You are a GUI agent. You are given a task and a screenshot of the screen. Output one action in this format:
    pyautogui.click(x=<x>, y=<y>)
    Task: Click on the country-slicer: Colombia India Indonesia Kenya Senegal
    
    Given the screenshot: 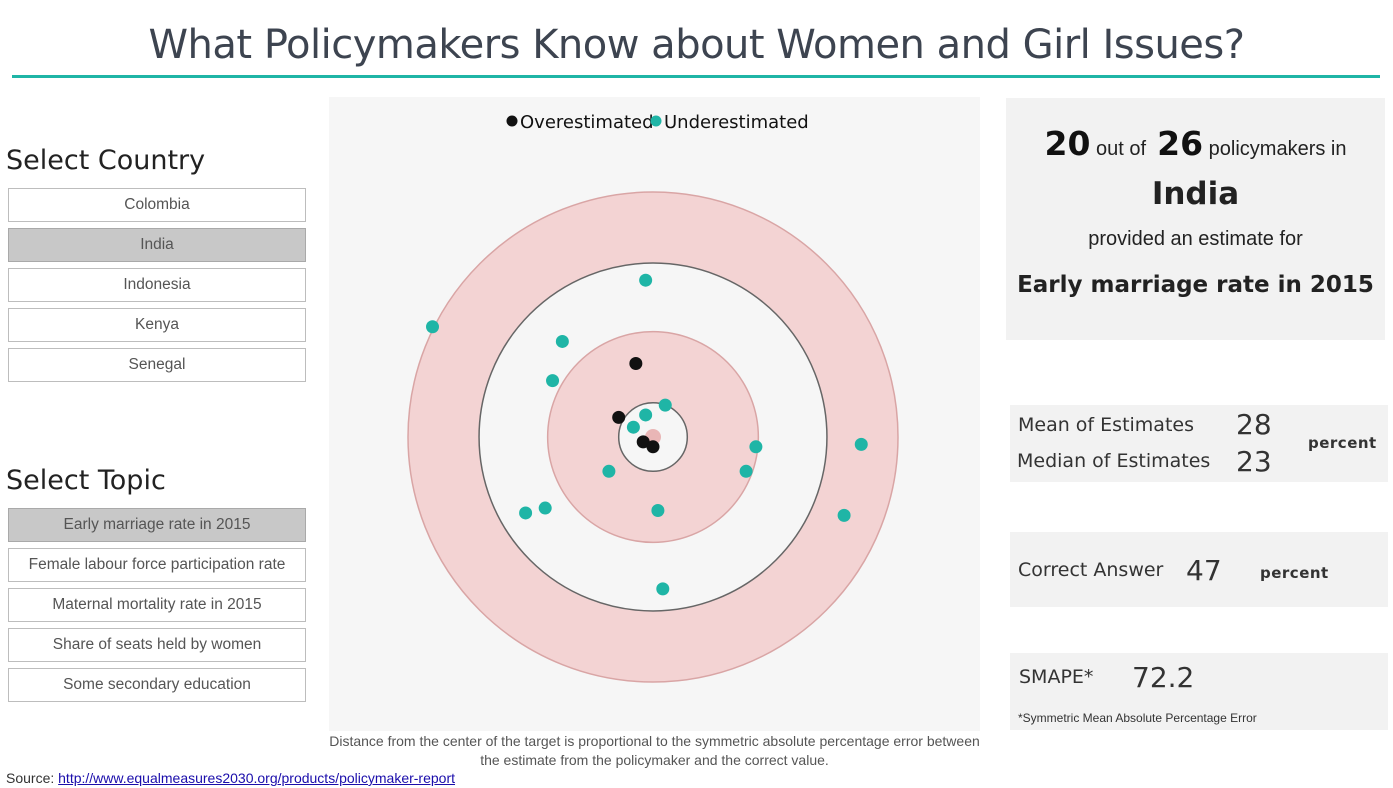 What is the action you would take?
    pyautogui.click(x=157, y=288)
    